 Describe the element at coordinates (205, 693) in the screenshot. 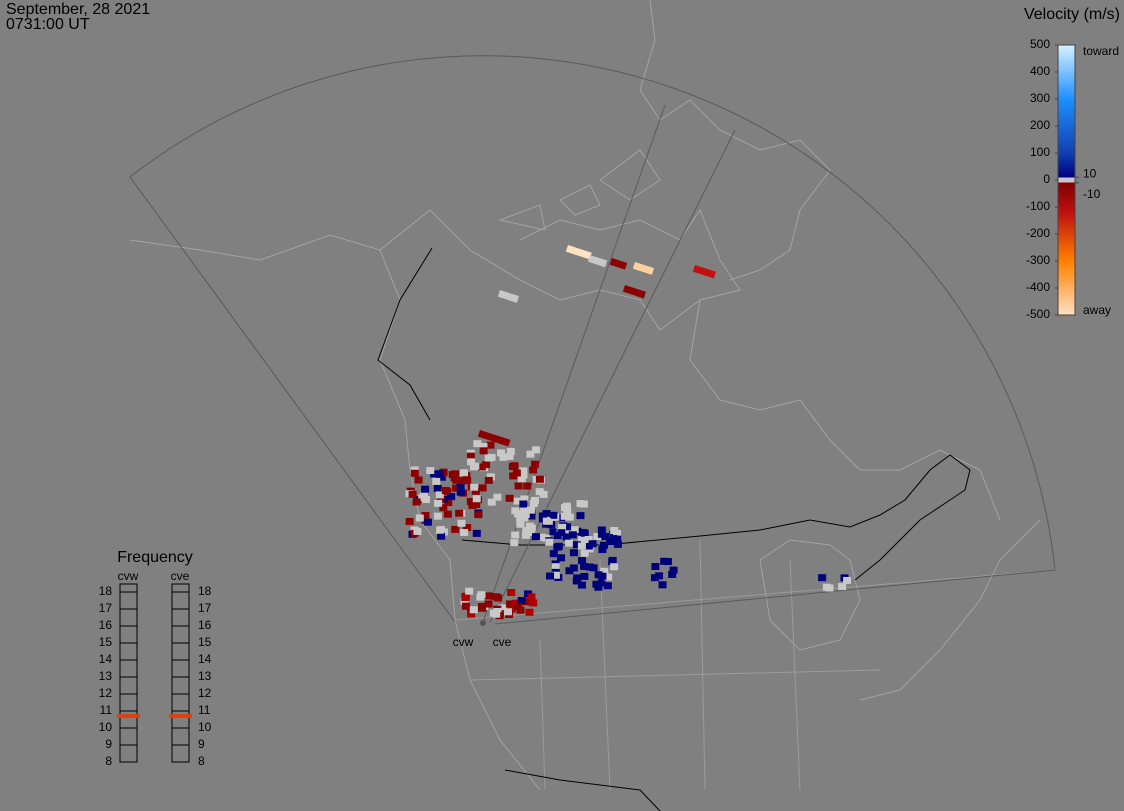

I see `frequency-tick-label: 12` at that location.